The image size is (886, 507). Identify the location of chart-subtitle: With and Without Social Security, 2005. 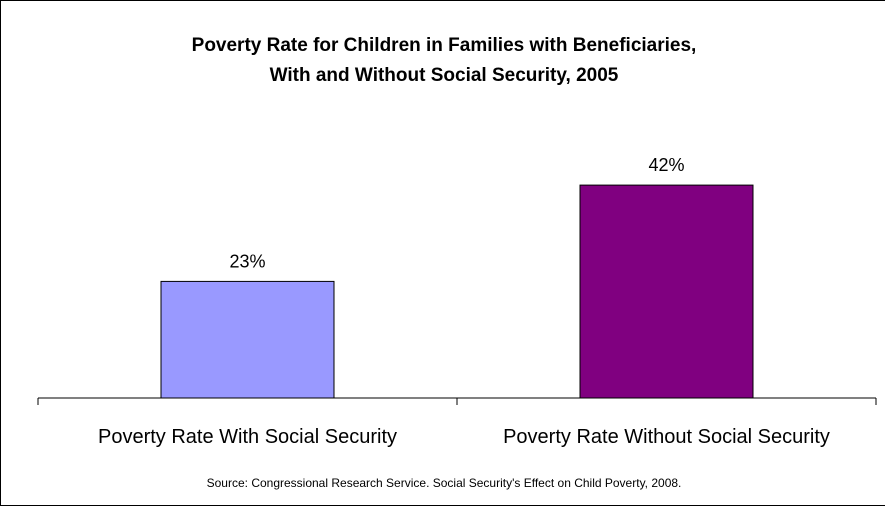
(444, 75).